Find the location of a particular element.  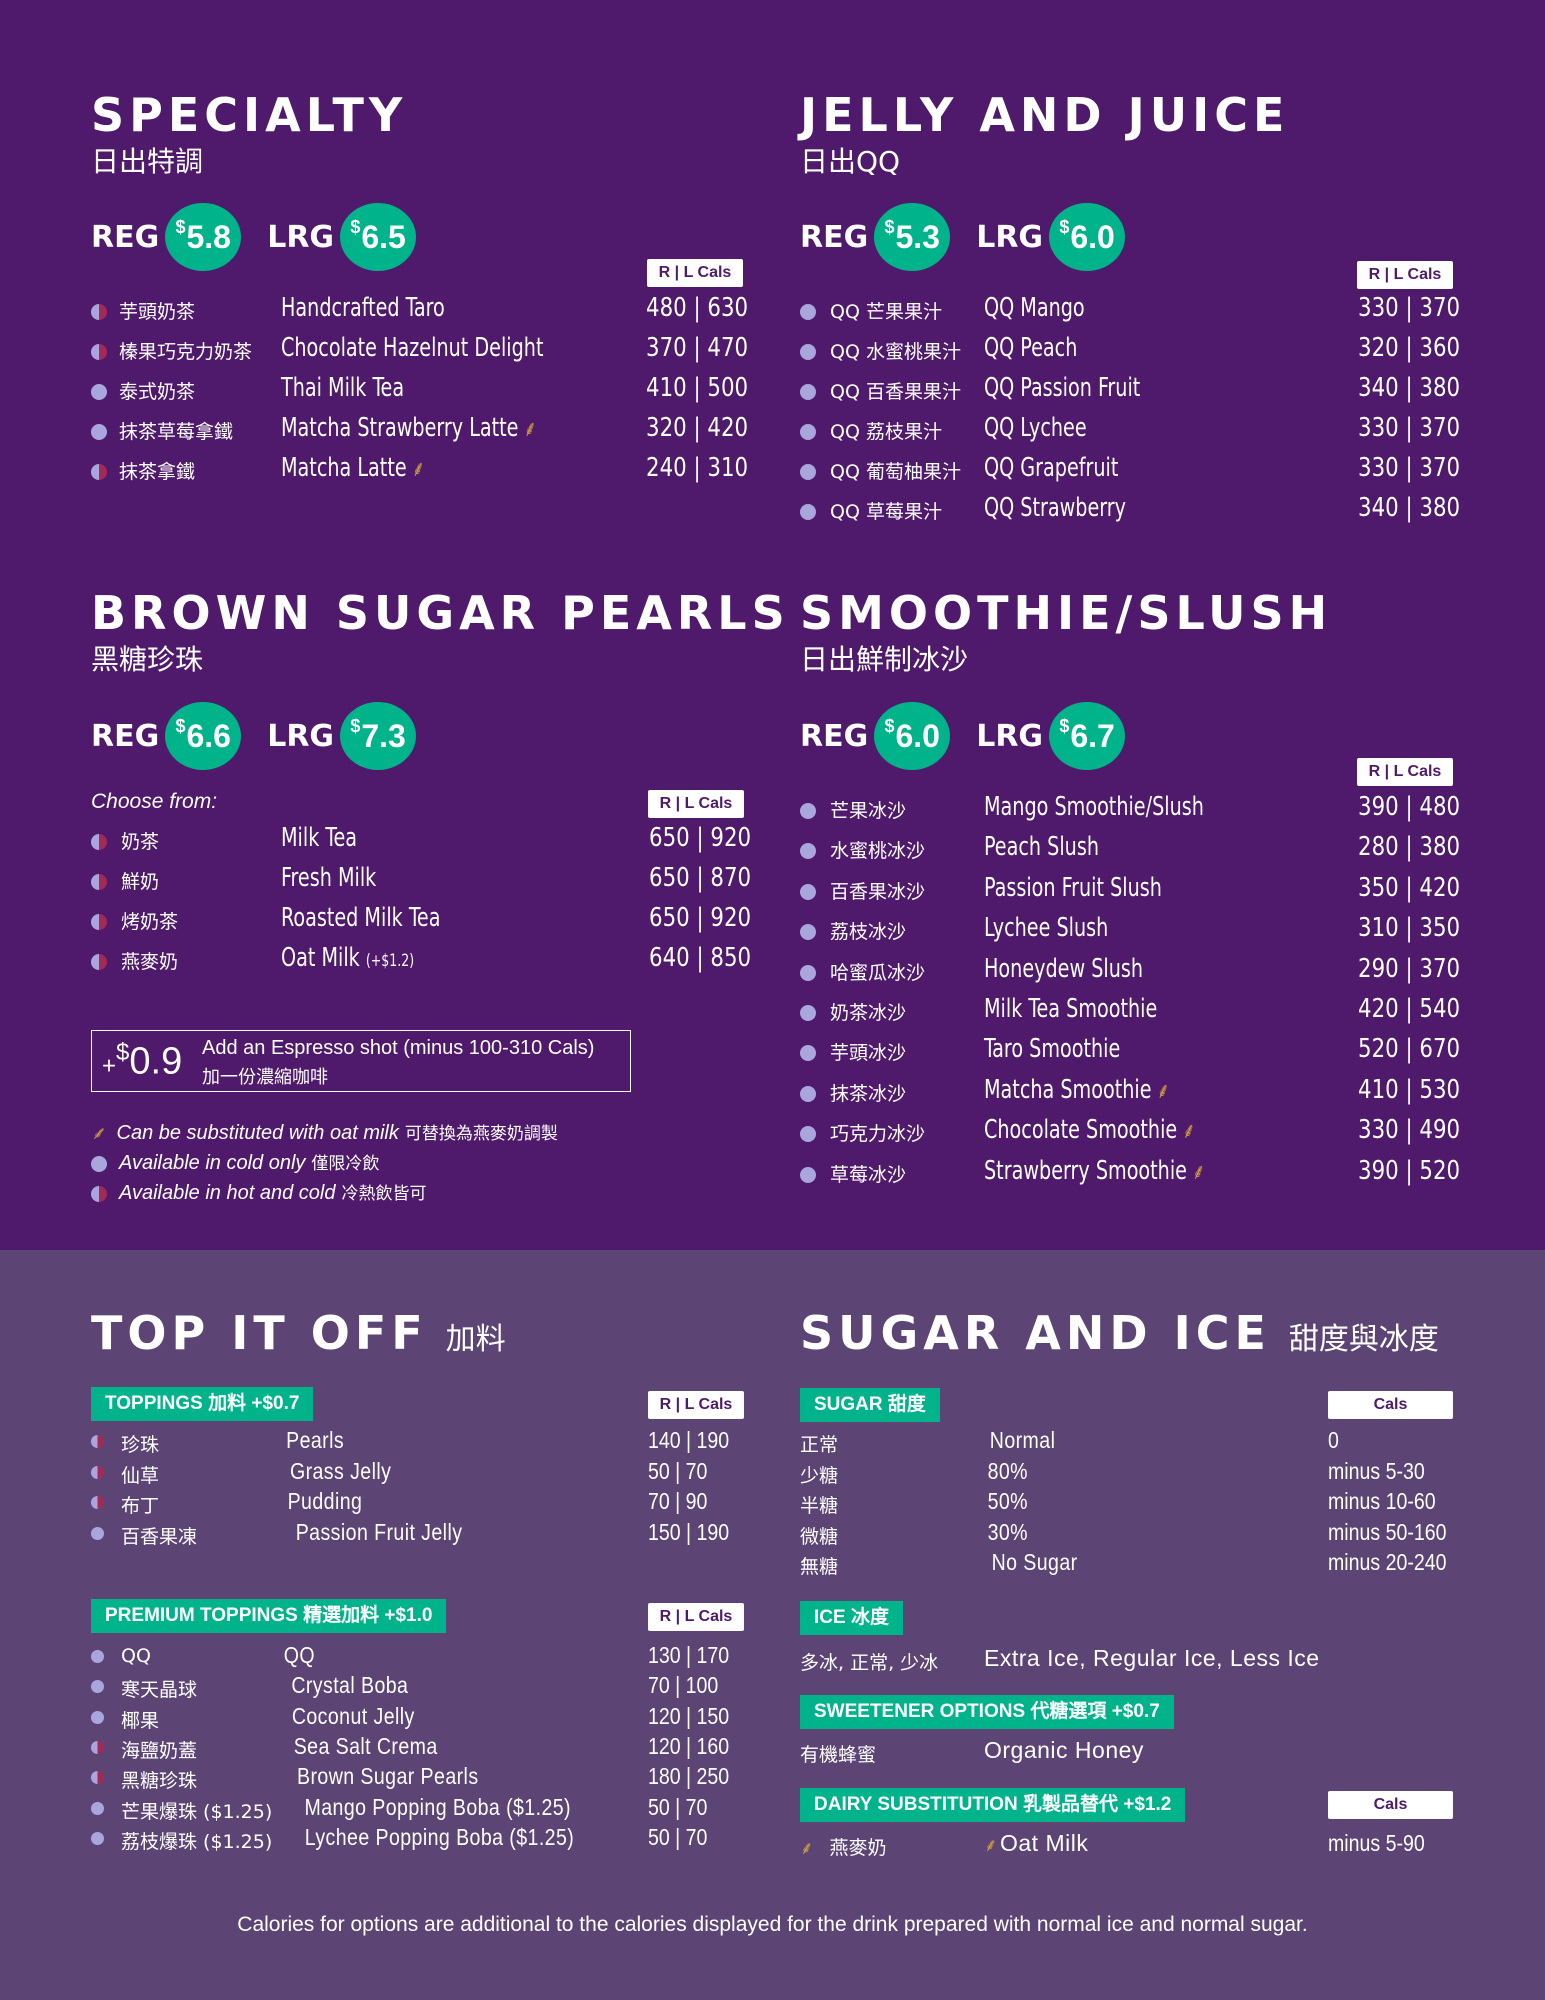

item-calories: 120 | 150 is located at coordinates (689, 1715).